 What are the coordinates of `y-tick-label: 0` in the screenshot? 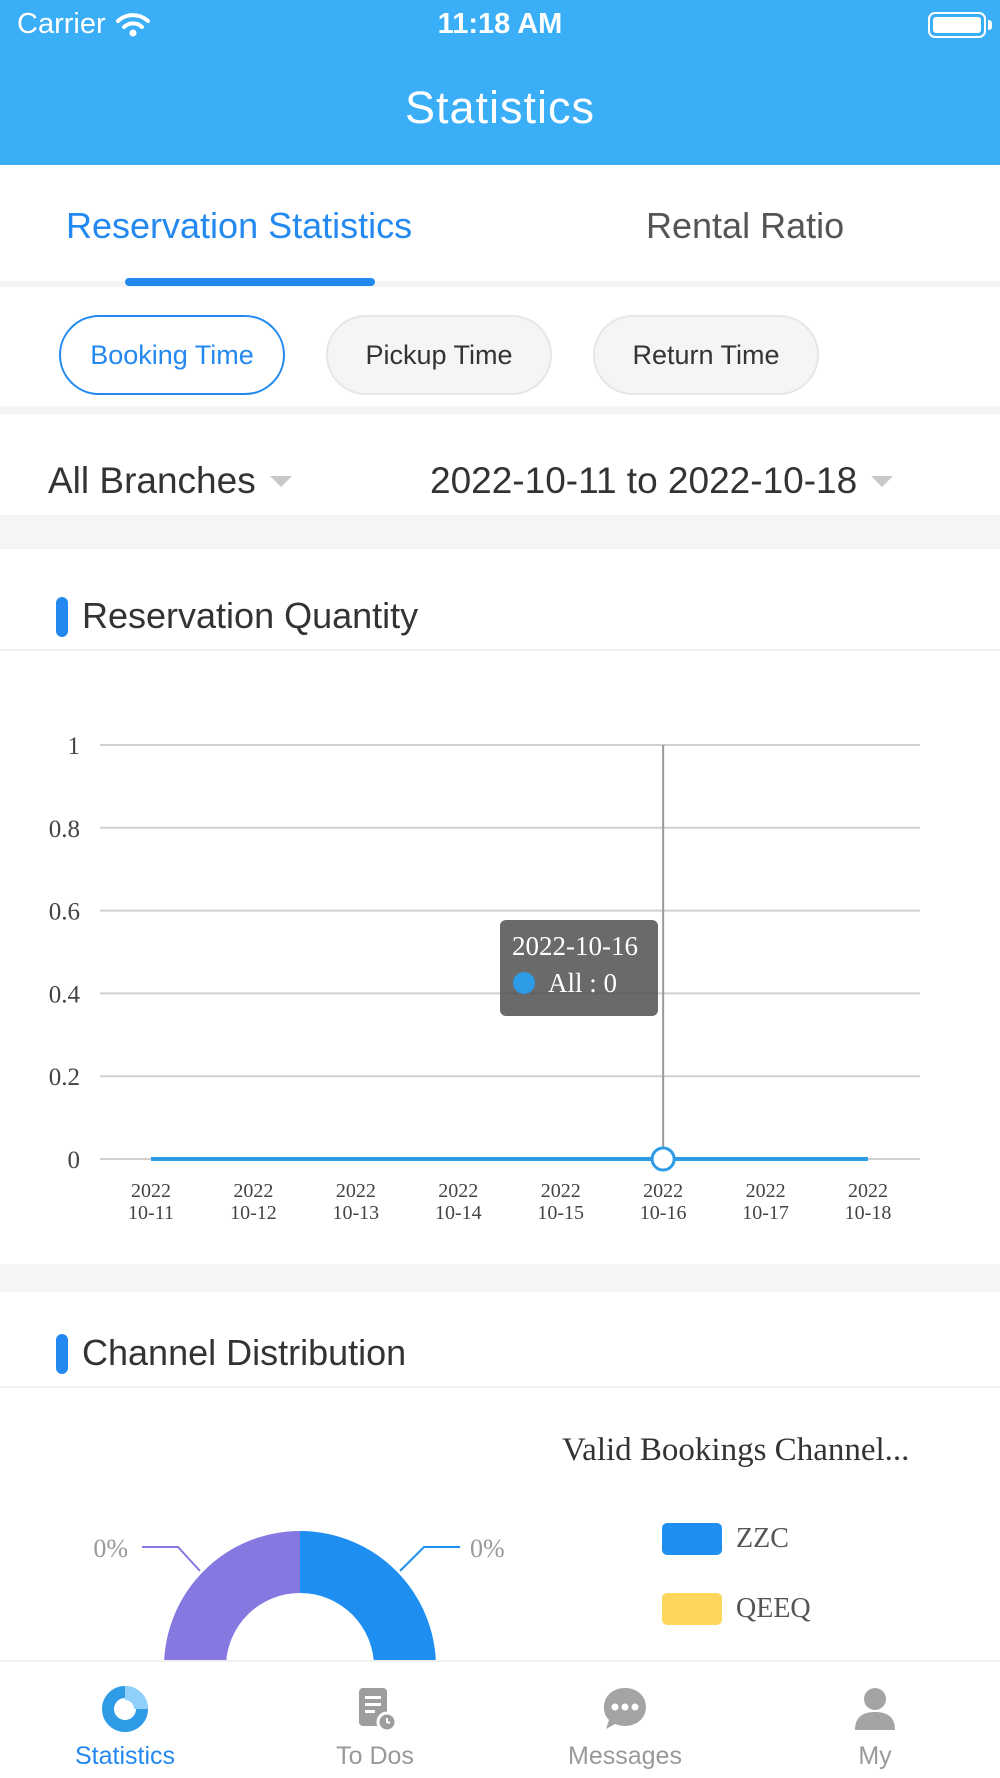 It's located at (74, 1160).